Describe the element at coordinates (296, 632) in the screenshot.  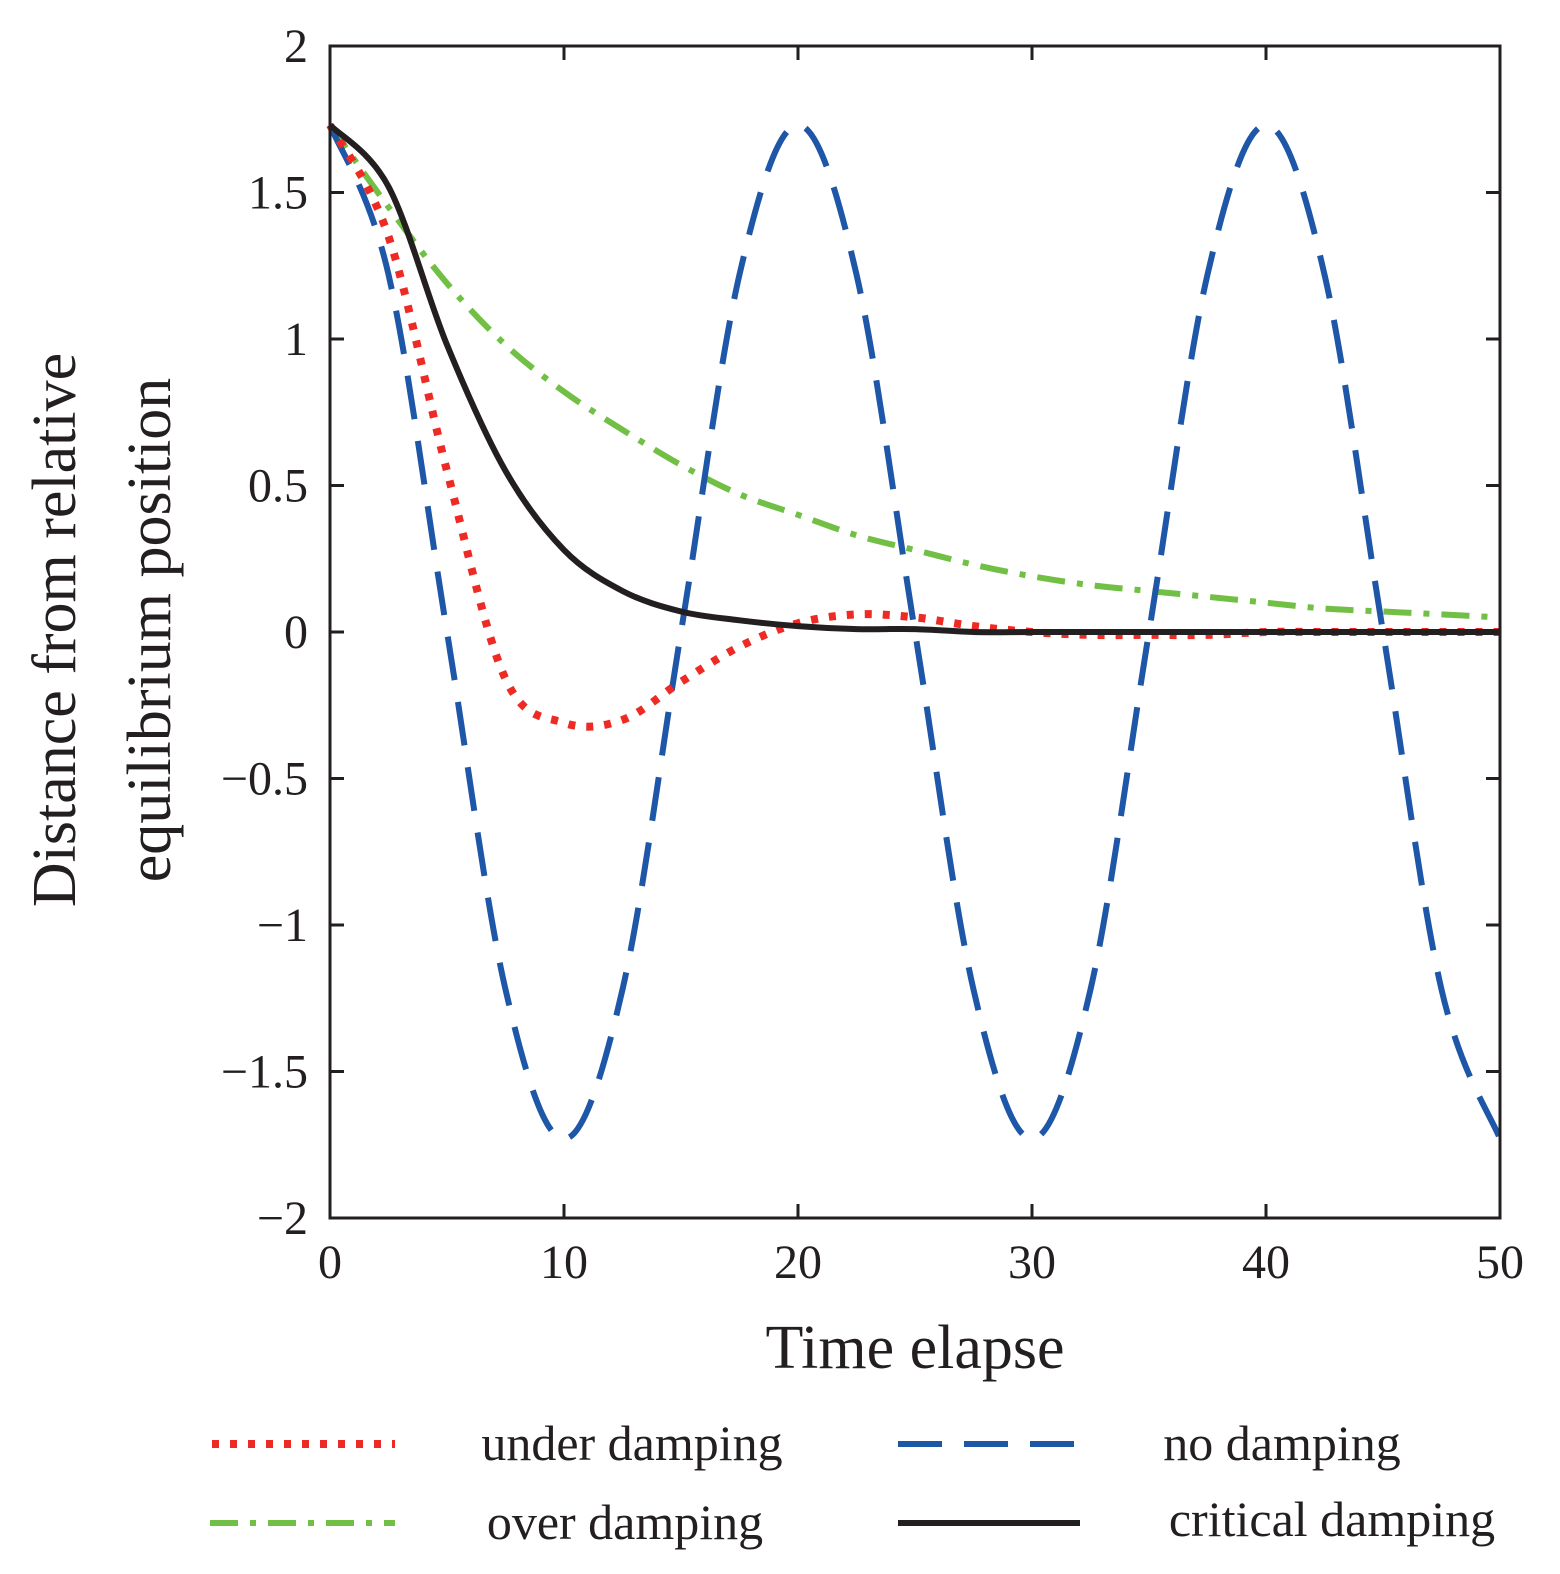
I see `y-tick-label: 0` at that location.